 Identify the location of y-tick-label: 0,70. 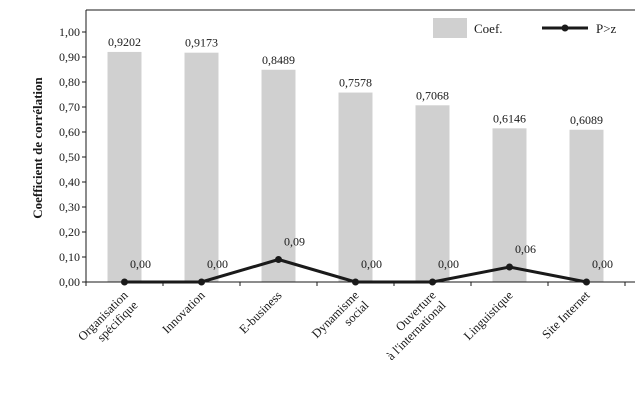
(69, 107).